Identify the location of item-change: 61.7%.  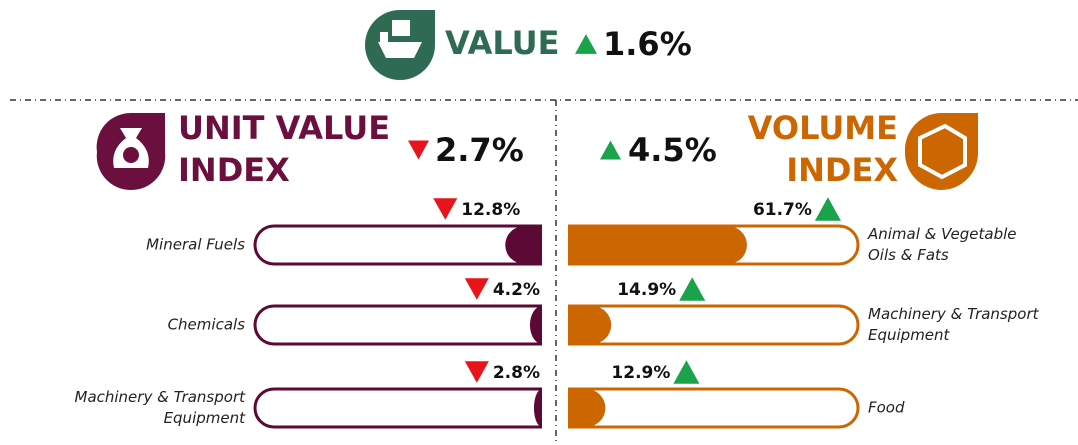
(782, 210).